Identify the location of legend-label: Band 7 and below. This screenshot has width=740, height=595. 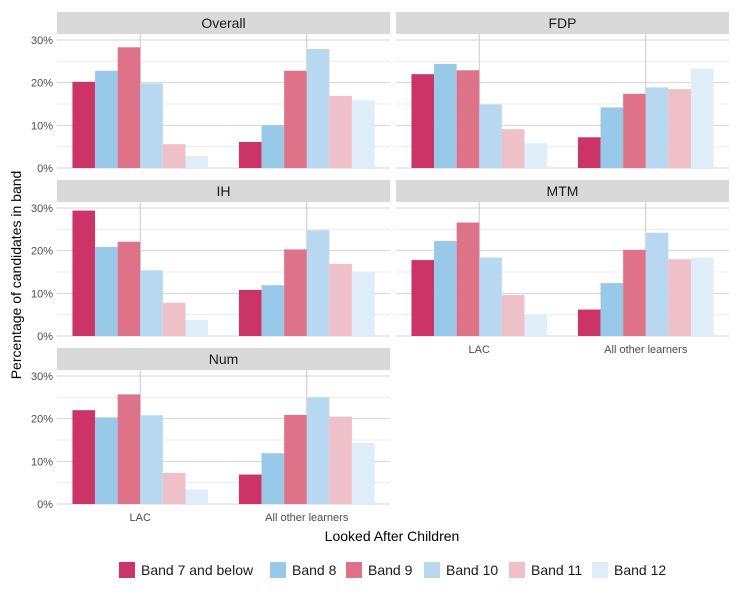
(197, 570).